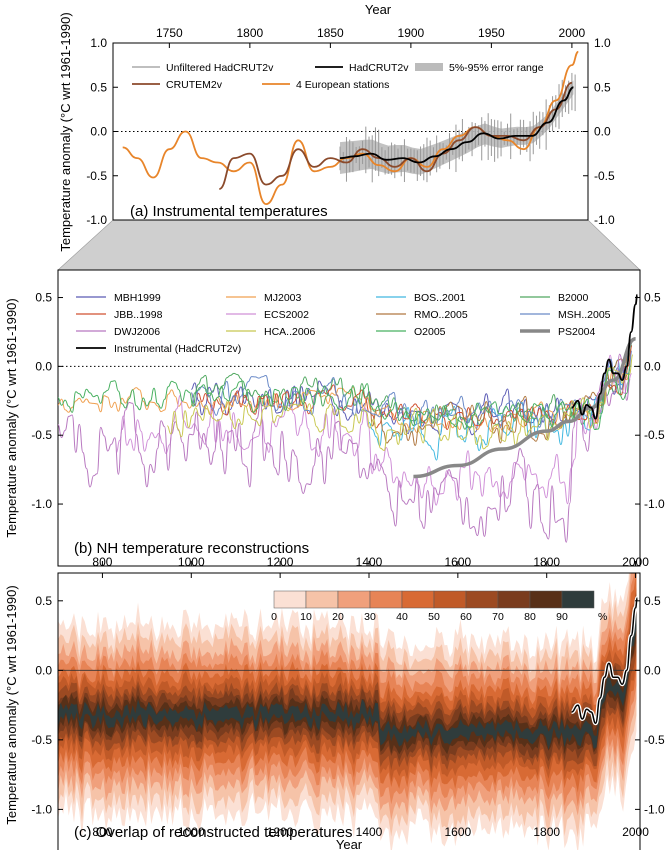 The height and width of the screenshot is (850, 668). What do you see at coordinates (652, 601) in the screenshot?
I see `panel-c-ytick-right-0: 0.5` at bounding box center [652, 601].